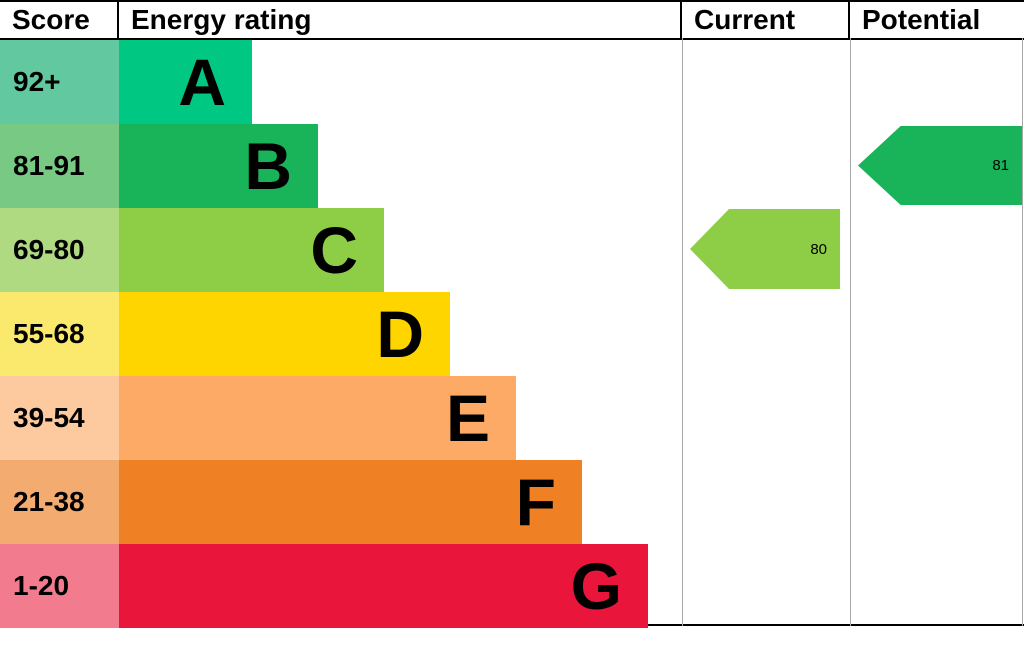 The width and height of the screenshot is (1024, 666). I want to click on band-row-a: 92+ A, so click(512, 82).